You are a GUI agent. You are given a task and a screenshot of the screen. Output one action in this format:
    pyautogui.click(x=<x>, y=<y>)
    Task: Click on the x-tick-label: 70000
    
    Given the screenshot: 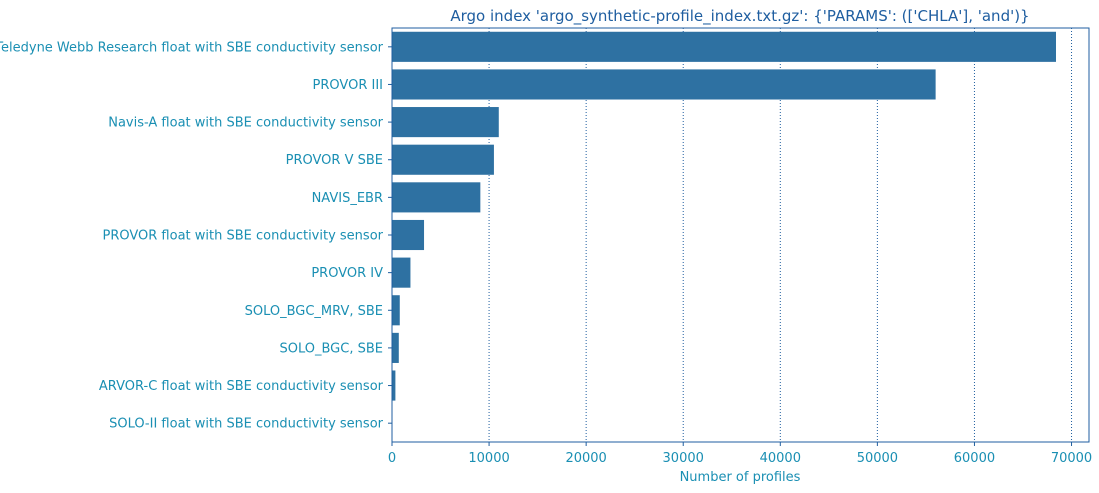 What is the action you would take?
    pyautogui.click(x=1071, y=458)
    